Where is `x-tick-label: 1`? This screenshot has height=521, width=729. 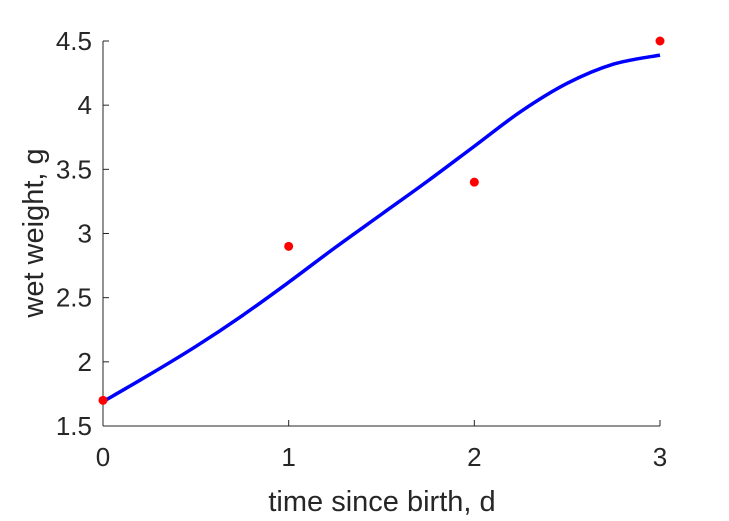 x-tick-label: 1 is located at coordinates (288, 457).